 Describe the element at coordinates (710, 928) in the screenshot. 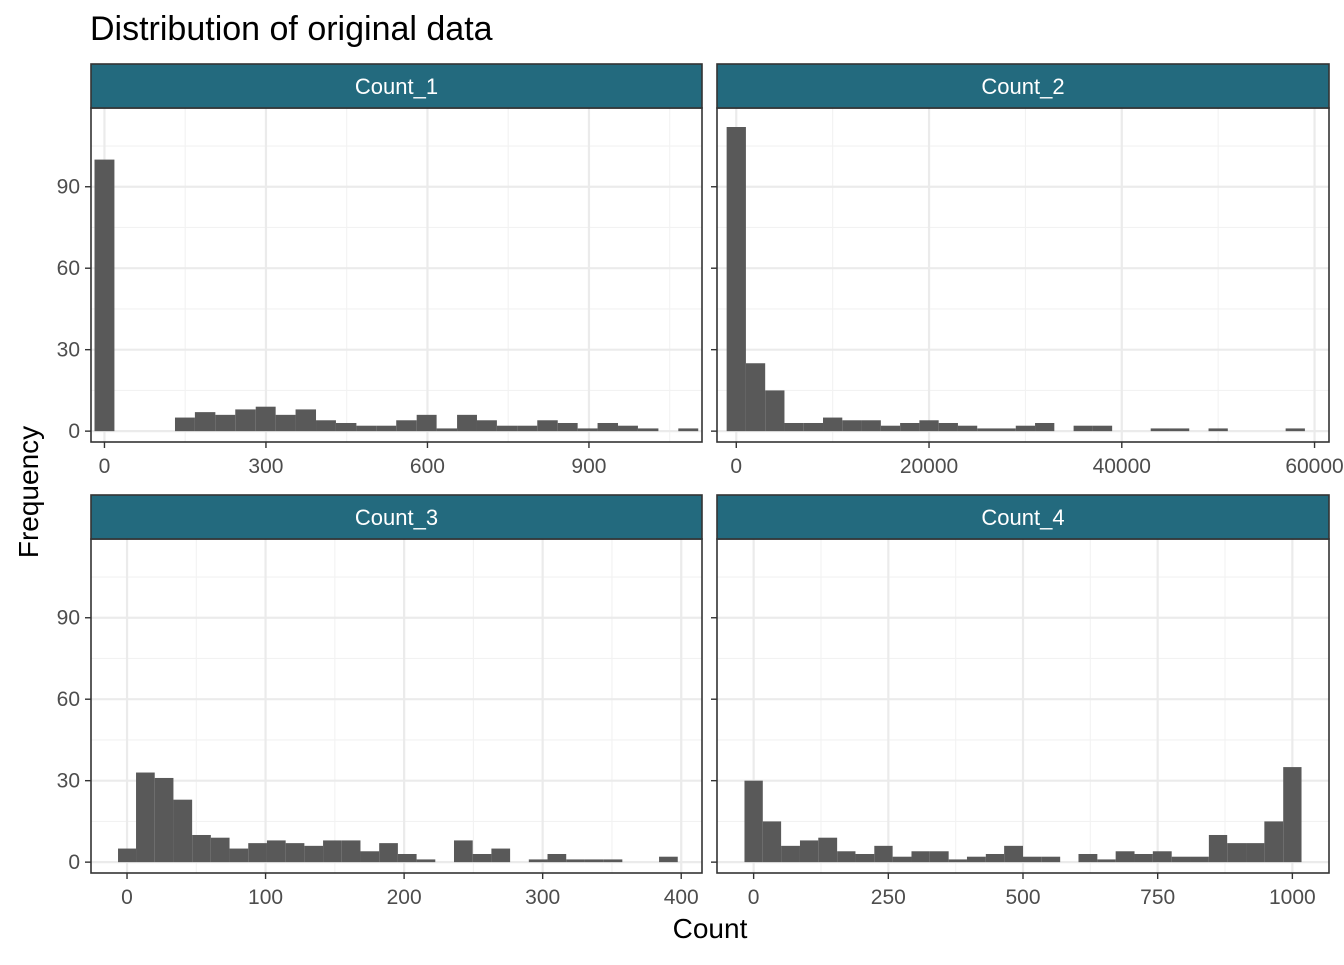

I see `x-axis-title: Count` at that location.